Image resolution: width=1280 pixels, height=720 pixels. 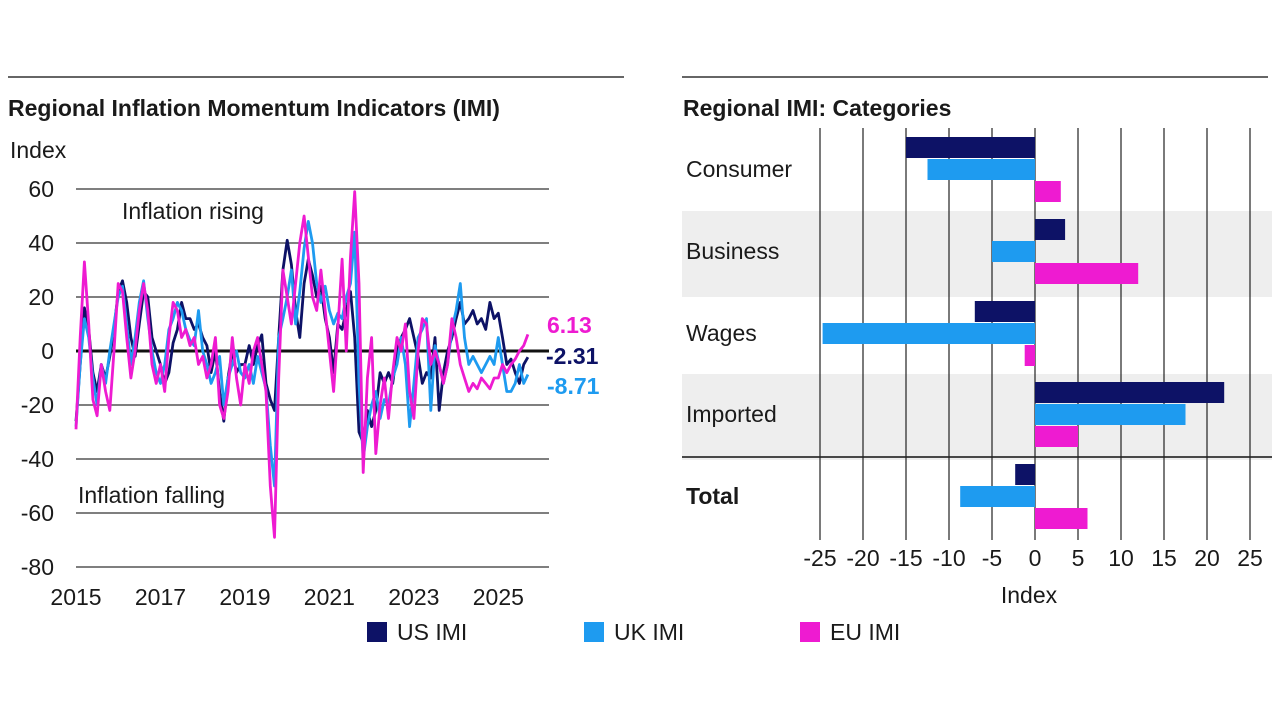 What do you see at coordinates (41, 243) in the screenshot?
I see `y-tick-label: 40` at bounding box center [41, 243].